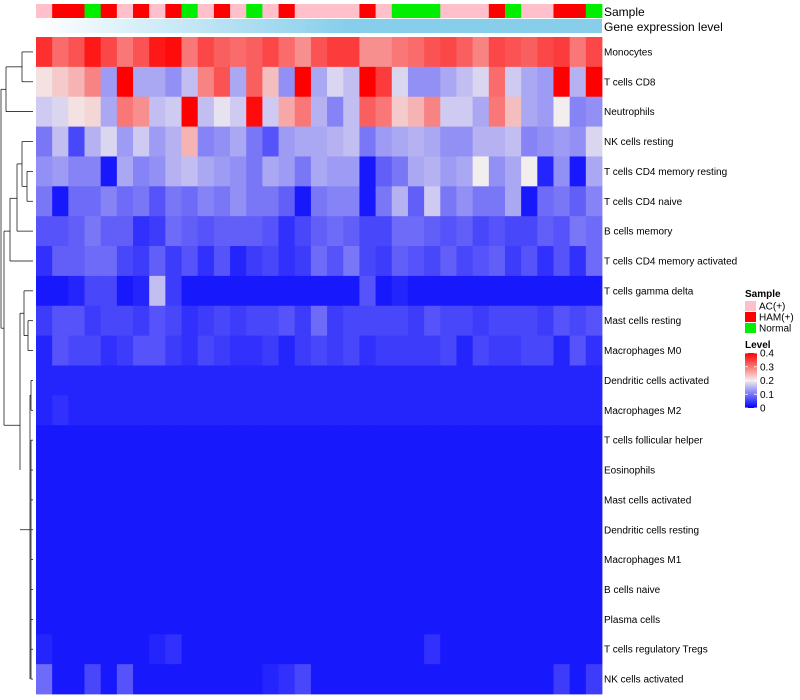 The image size is (800, 700). I want to click on level-tick-label: 0.2, so click(767, 381).